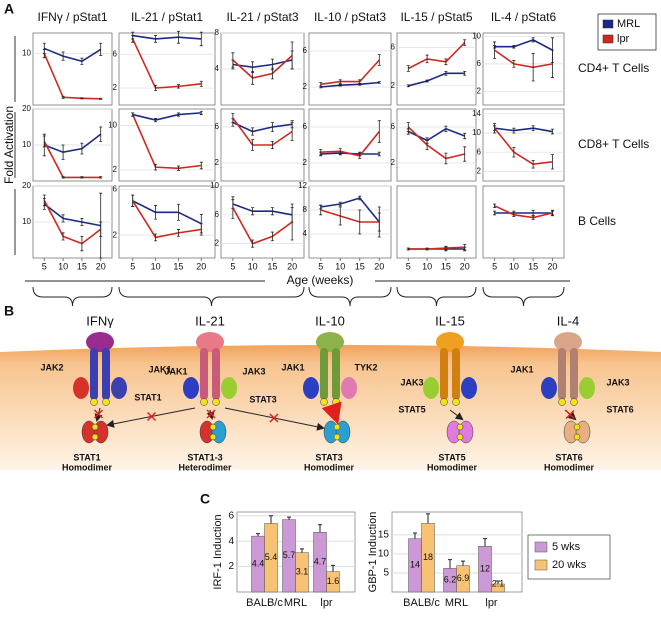  I want to click on value-label: 6.9, so click(463, 578).